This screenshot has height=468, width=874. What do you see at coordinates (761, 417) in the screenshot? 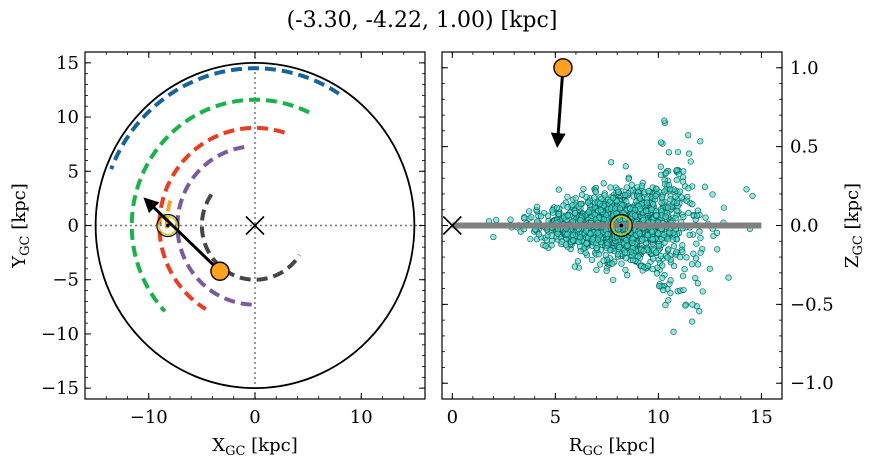
I see `rz-x-tick-label: 15` at bounding box center [761, 417].